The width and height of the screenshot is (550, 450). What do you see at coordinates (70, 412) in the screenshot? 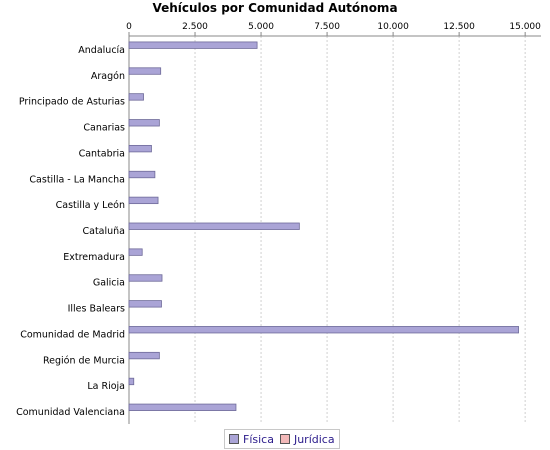
I see `category-label: Comunidad Valenciana` at bounding box center [70, 412].